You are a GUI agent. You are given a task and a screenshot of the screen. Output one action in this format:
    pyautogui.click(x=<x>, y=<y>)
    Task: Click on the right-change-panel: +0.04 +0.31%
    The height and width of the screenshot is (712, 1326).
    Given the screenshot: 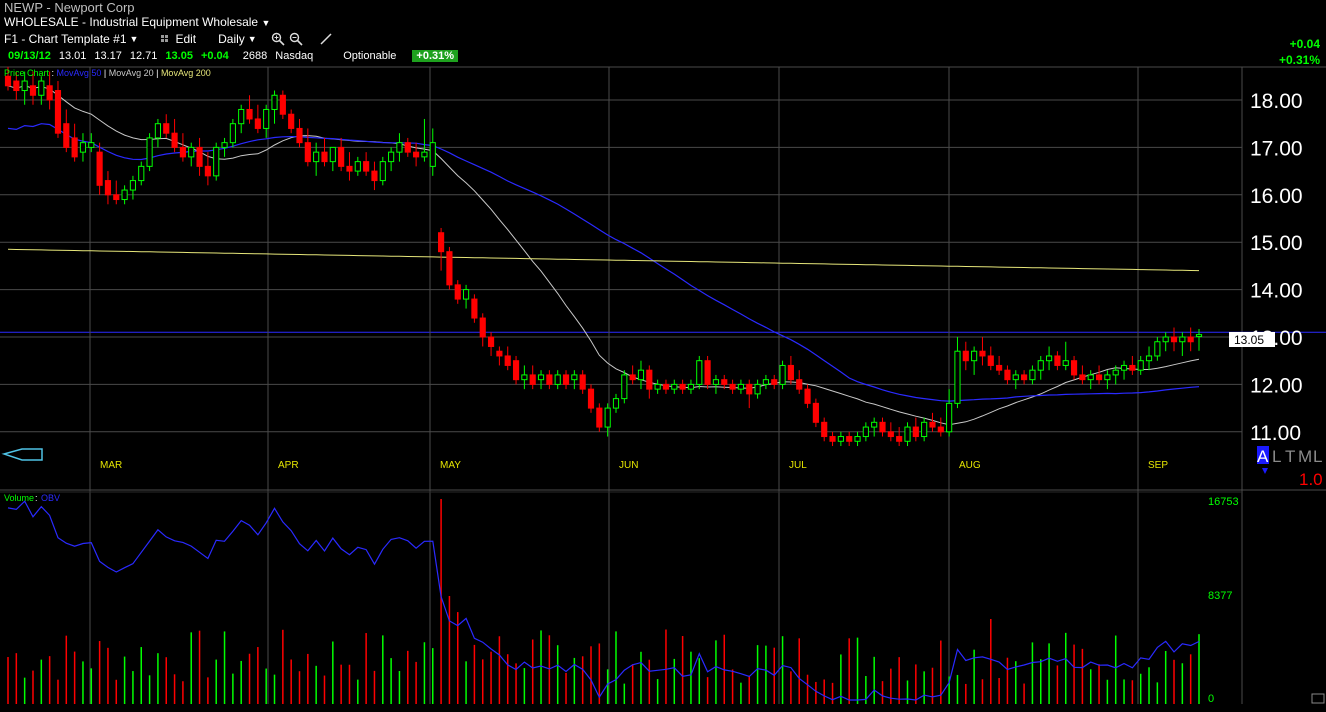 What is the action you would take?
    pyautogui.click(x=1299, y=52)
    